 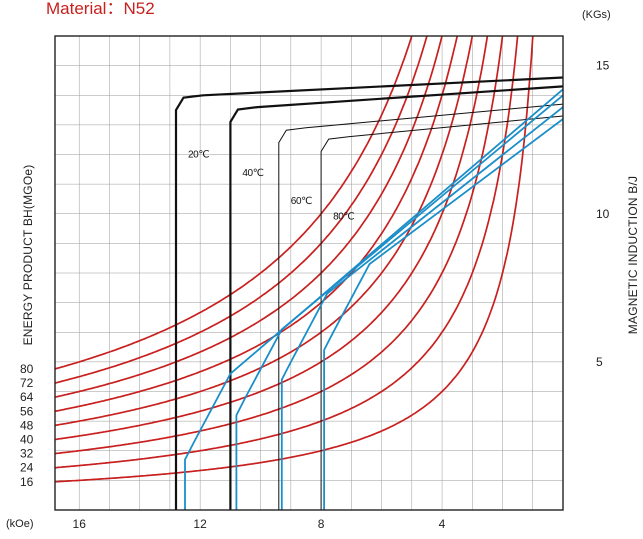 I want to click on x-tick-16: 16, so click(x=80, y=524).